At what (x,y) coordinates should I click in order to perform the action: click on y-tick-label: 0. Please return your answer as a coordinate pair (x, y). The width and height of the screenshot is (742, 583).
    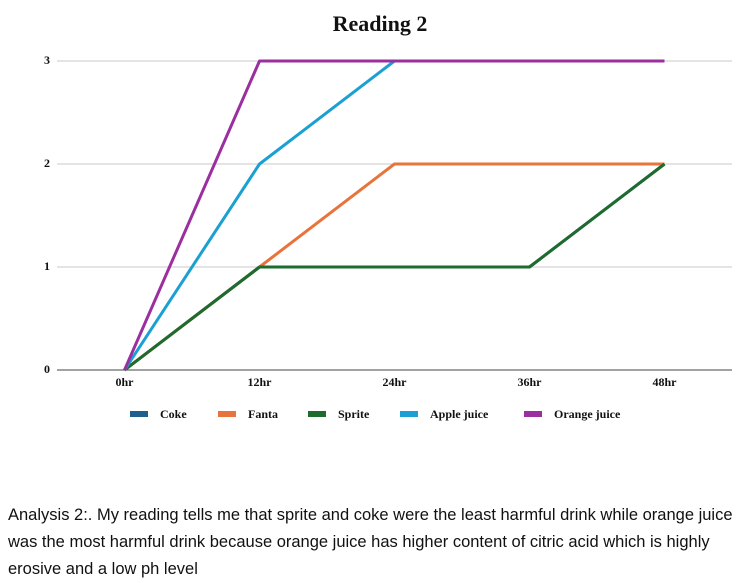
    Looking at the image, I should click on (47, 369).